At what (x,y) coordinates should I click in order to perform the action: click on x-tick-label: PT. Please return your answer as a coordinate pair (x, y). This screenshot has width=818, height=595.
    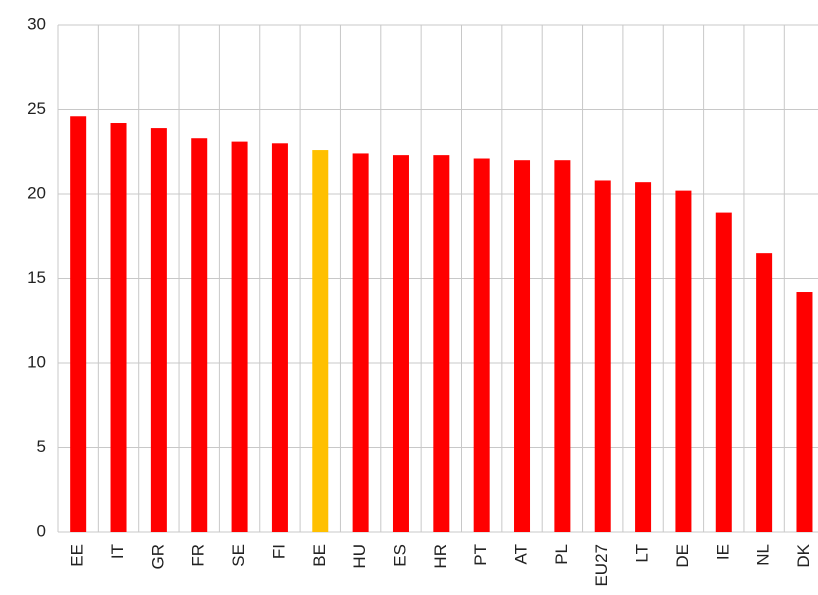
    Looking at the image, I should click on (480, 555).